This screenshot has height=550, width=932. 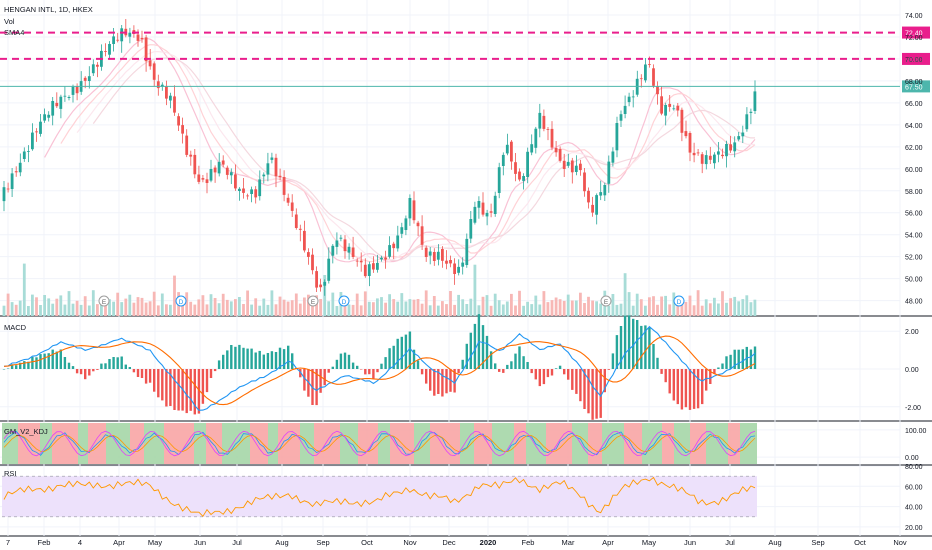 I want to click on event-marker-letter: D, so click(x=679, y=302).